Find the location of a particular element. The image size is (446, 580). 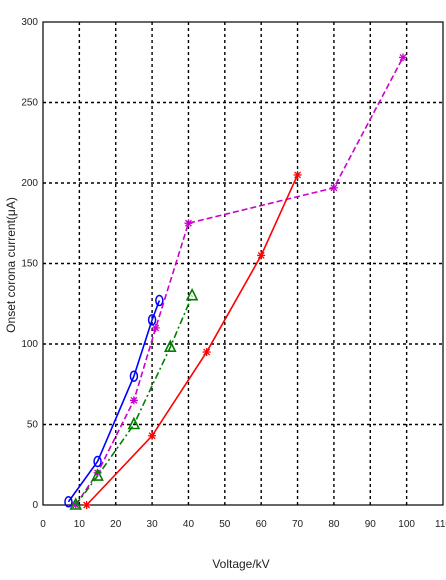

y-axis-label: Onset corona current(μA) is located at coordinates (11, 265).